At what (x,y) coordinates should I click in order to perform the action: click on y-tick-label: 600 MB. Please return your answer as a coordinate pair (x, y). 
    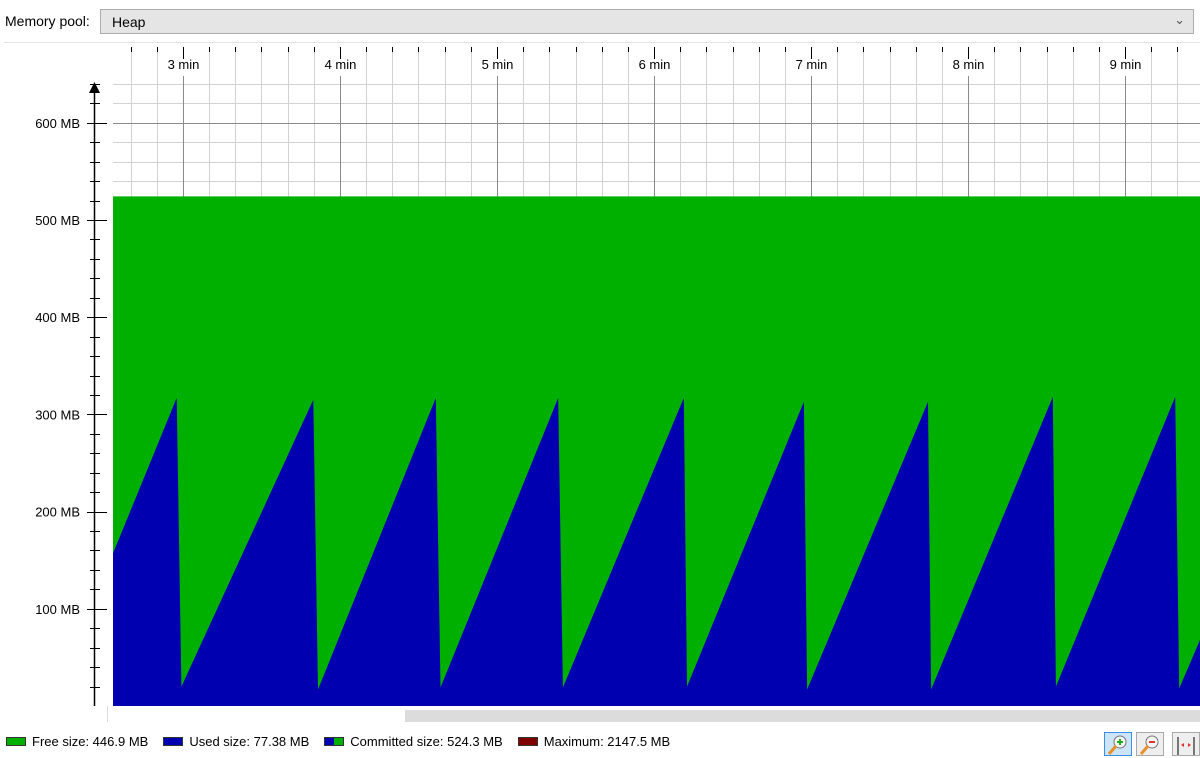
    Looking at the image, I should click on (57, 123).